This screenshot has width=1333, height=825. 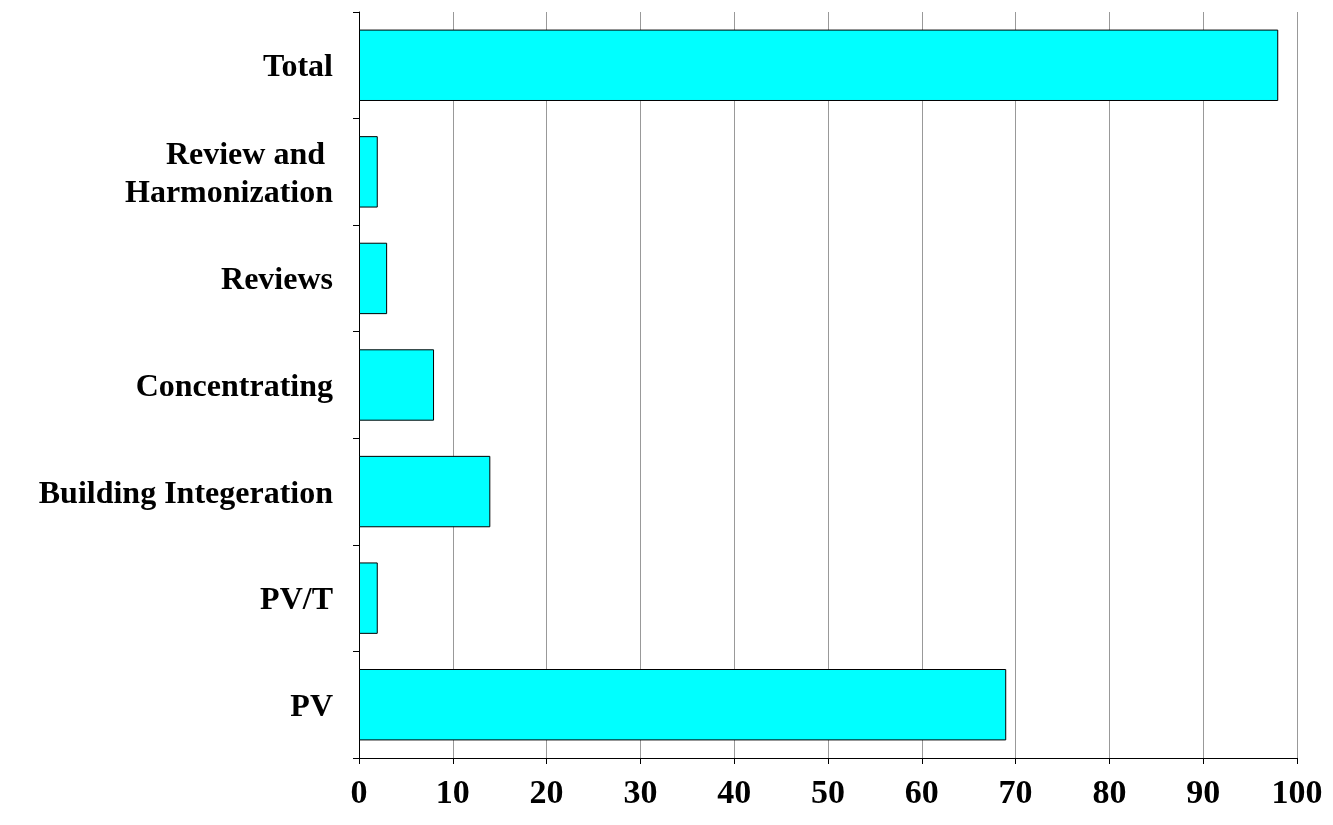 I want to click on x-tick-label: 70, so click(x=1015, y=791).